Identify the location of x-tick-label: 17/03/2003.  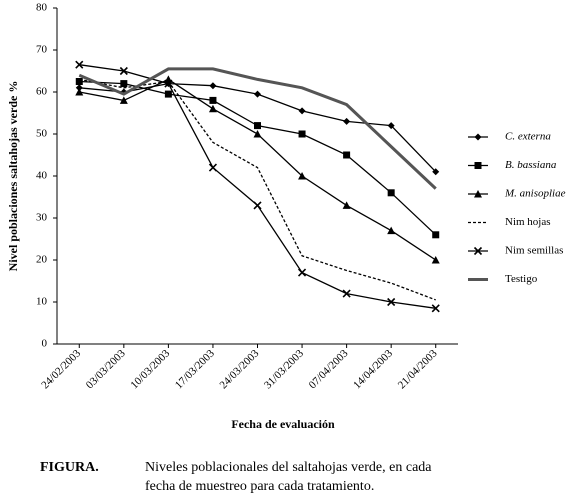
(195, 369).